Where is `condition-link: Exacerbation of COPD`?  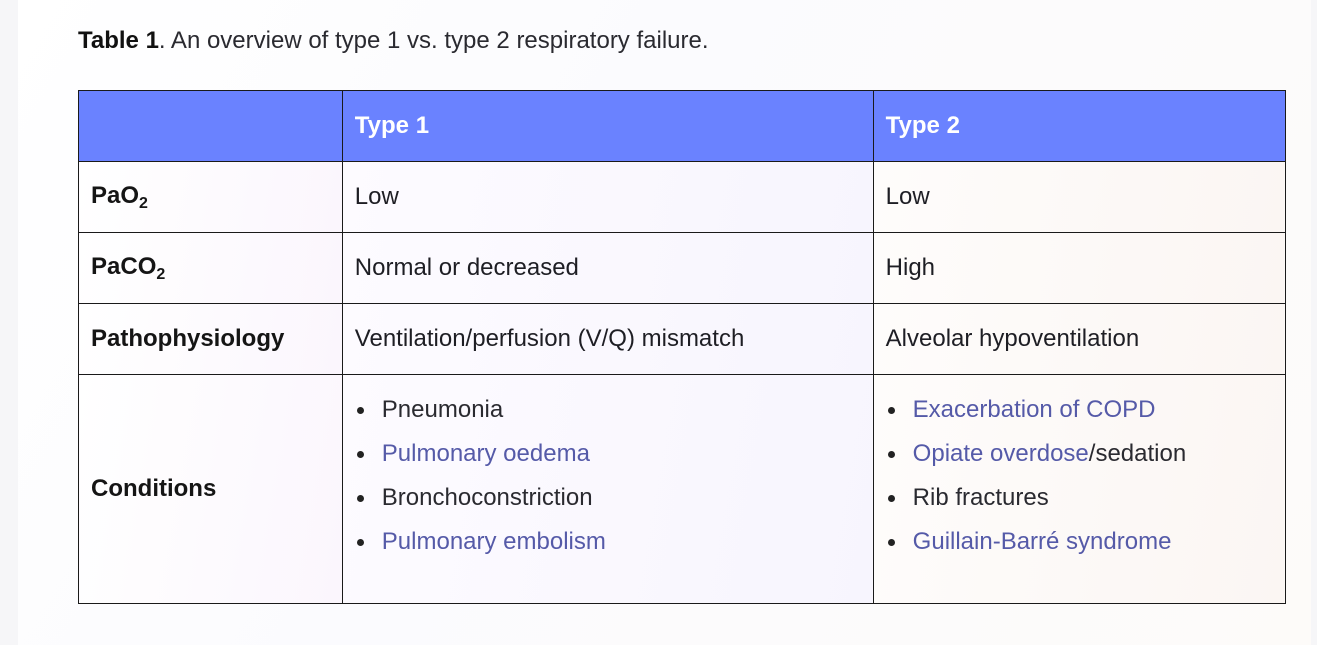 condition-link: Exacerbation of COPD is located at coordinates (1034, 409).